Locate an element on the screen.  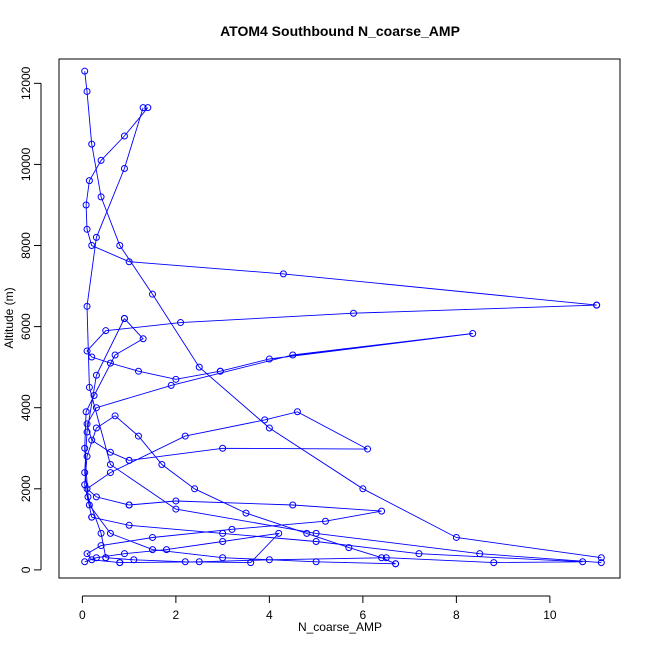
x-tick-label: 10 is located at coordinates (550, 615).